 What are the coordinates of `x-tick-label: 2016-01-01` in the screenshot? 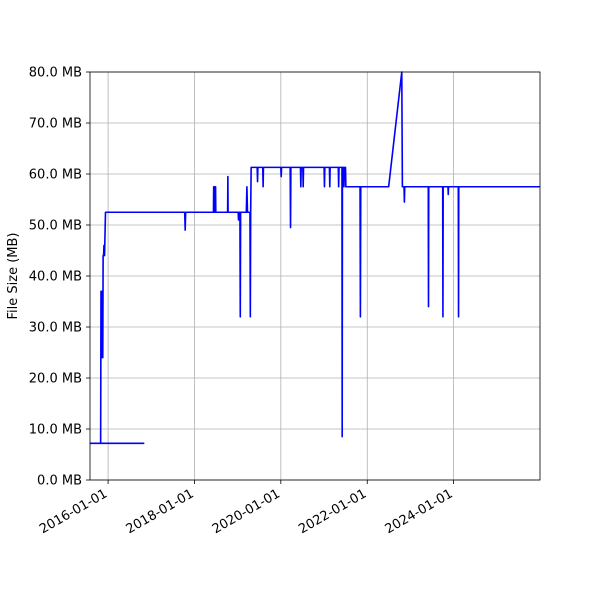 It's located at (73, 511).